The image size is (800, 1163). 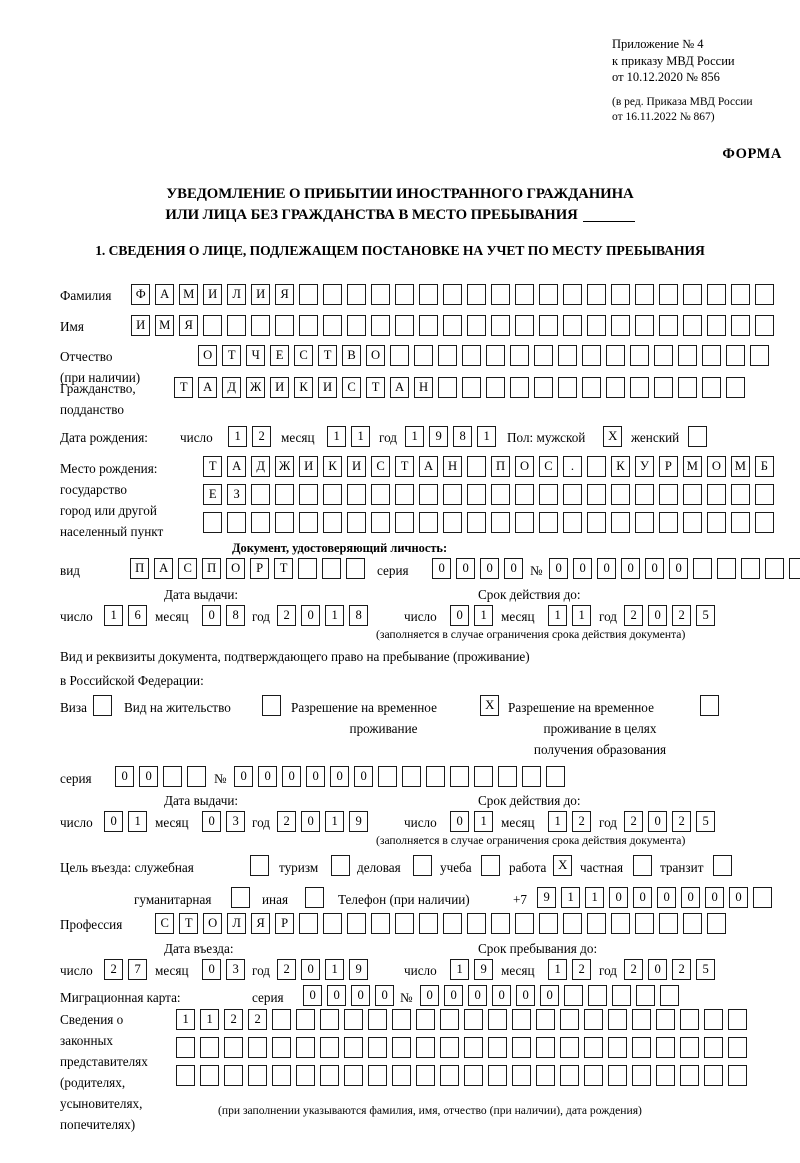 I want to click on char-cell: Р, so click(x=259, y=568).